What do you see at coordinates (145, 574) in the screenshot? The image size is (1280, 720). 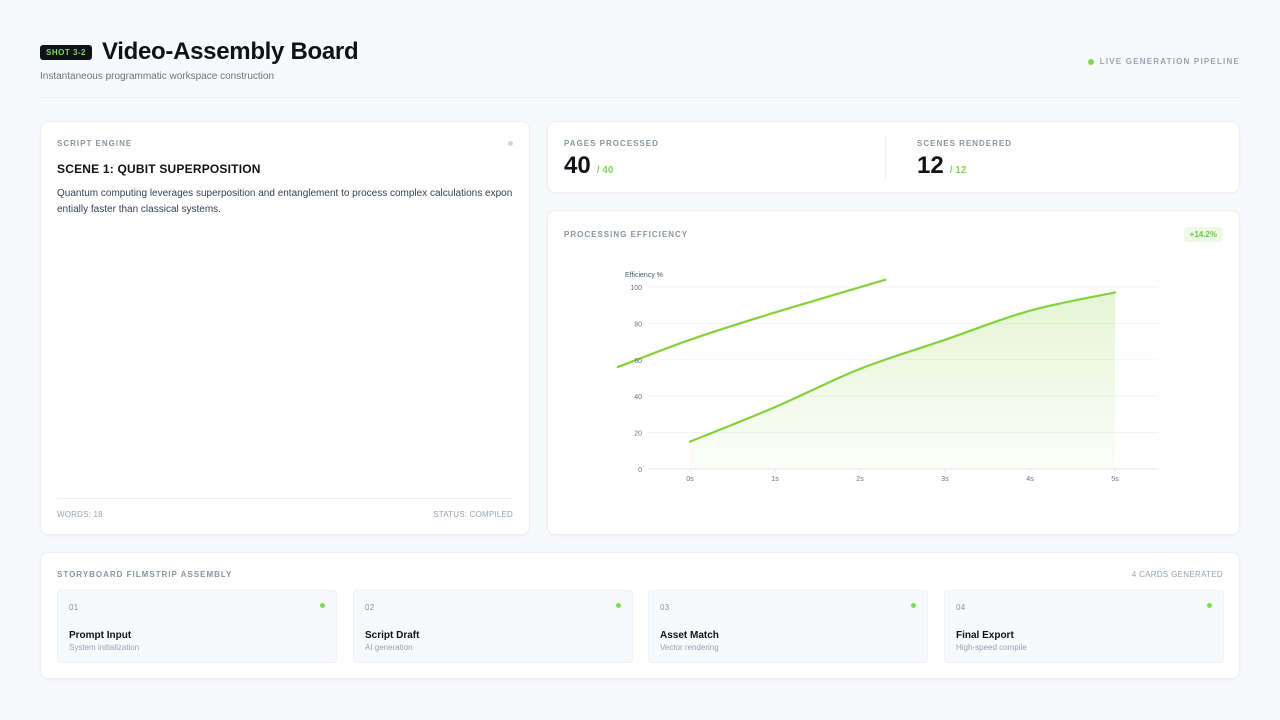 I see `filmstrip-label: STORYBOARD FILMSTRIP ASSEMBLY` at bounding box center [145, 574].